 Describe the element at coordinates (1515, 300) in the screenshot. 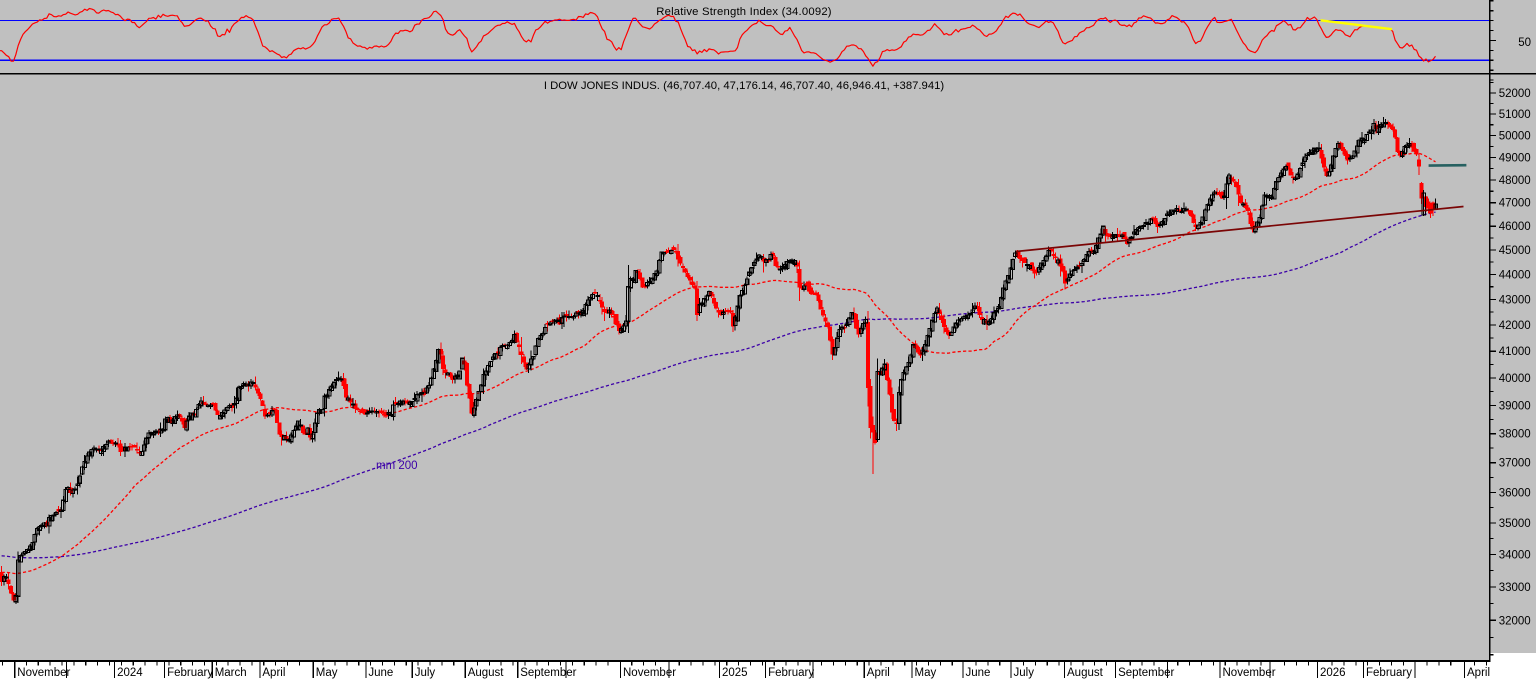

I see `svg-text: 43000` at that location.